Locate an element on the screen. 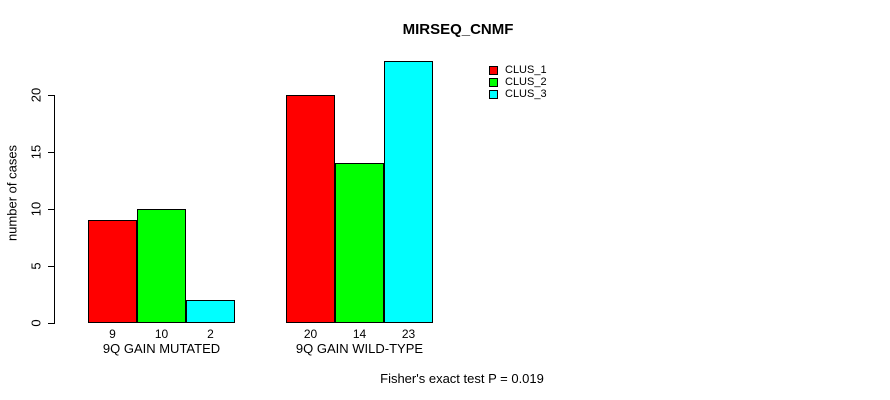  bar-clus_1-group2 is located at coordinates (310, 209).